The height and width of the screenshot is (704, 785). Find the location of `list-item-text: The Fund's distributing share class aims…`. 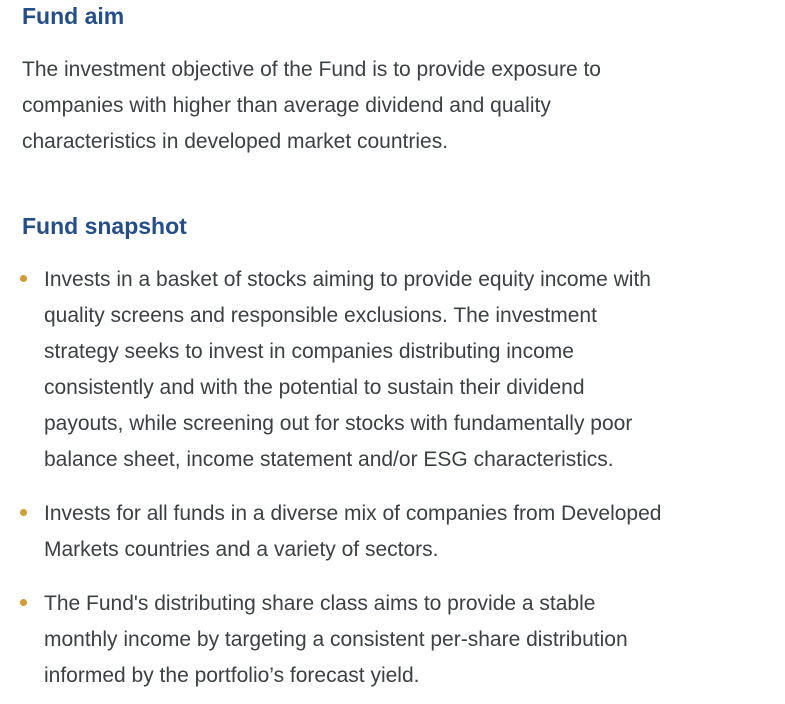

list-item-text: The Fund's distributing share class aims… is located at coordinates (336, 639).